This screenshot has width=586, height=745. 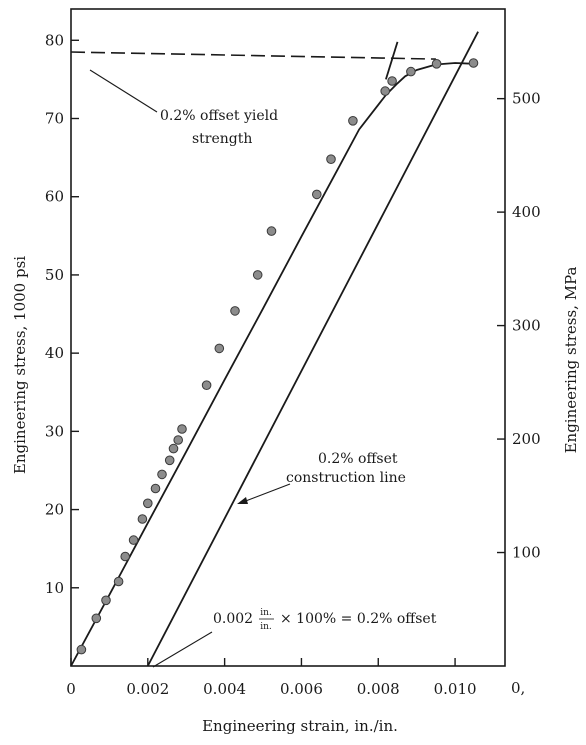 I want to click on left-y-tick-label: 10, so click(x=54, y=588).